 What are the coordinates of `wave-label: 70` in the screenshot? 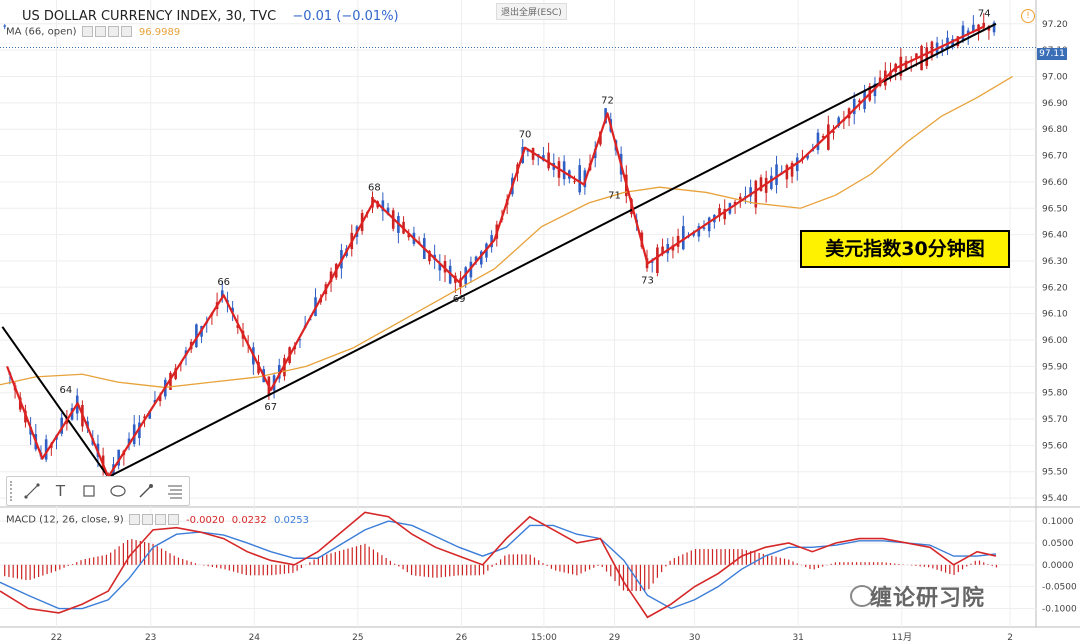 It's located at (525, 135).